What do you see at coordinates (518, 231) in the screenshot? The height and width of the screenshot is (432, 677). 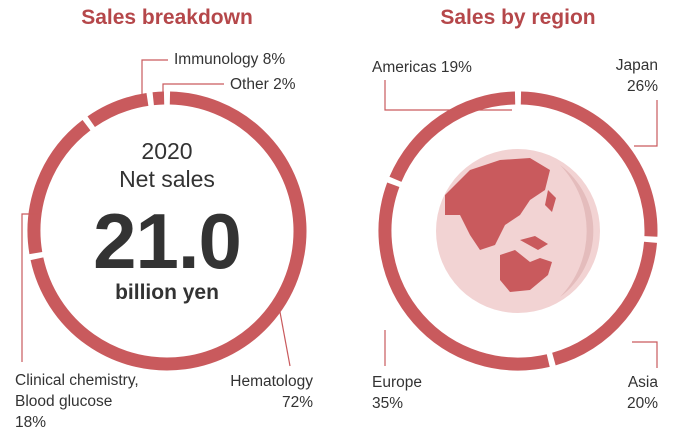 I see `globe` at bounding box center [518, 231].